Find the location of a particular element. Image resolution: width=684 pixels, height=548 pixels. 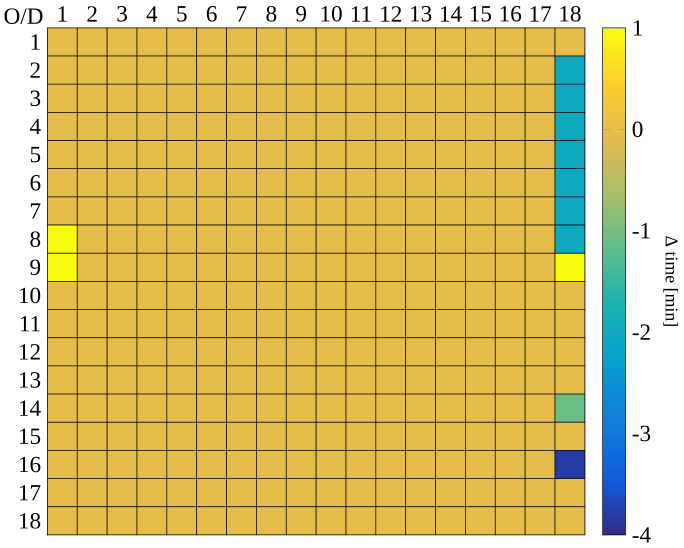

x-tick-label: 12 is located at coordinates (391, 14).